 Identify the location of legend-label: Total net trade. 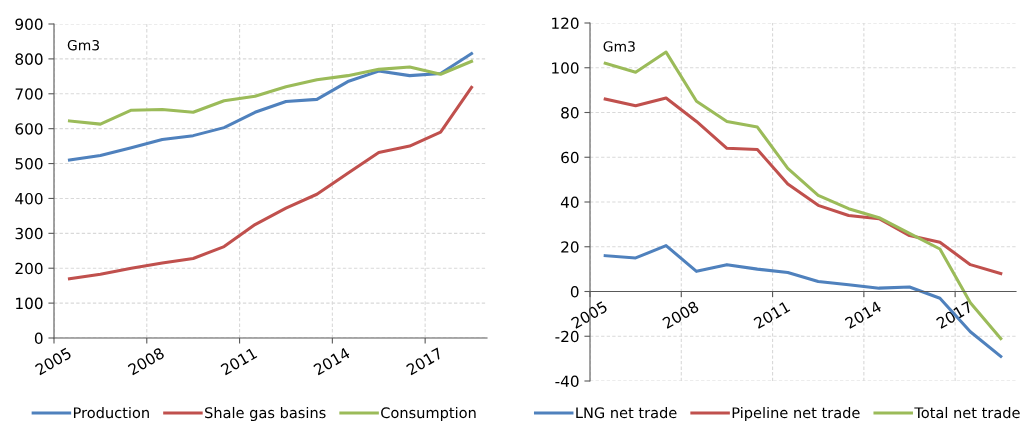
(967, 412).